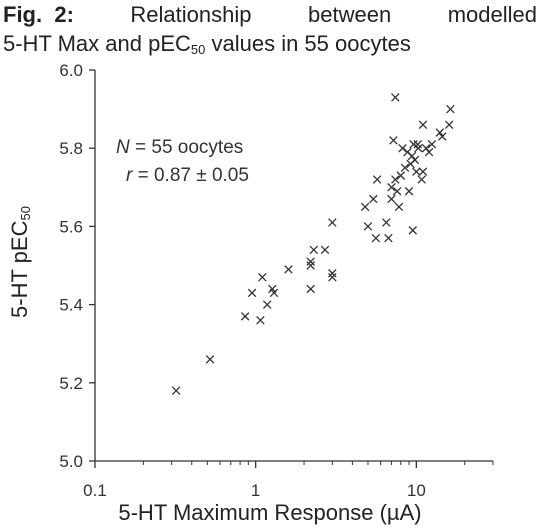 This screenshot has width=540, height=527. I want to click on caption-word-2: between, so click(350, 14).